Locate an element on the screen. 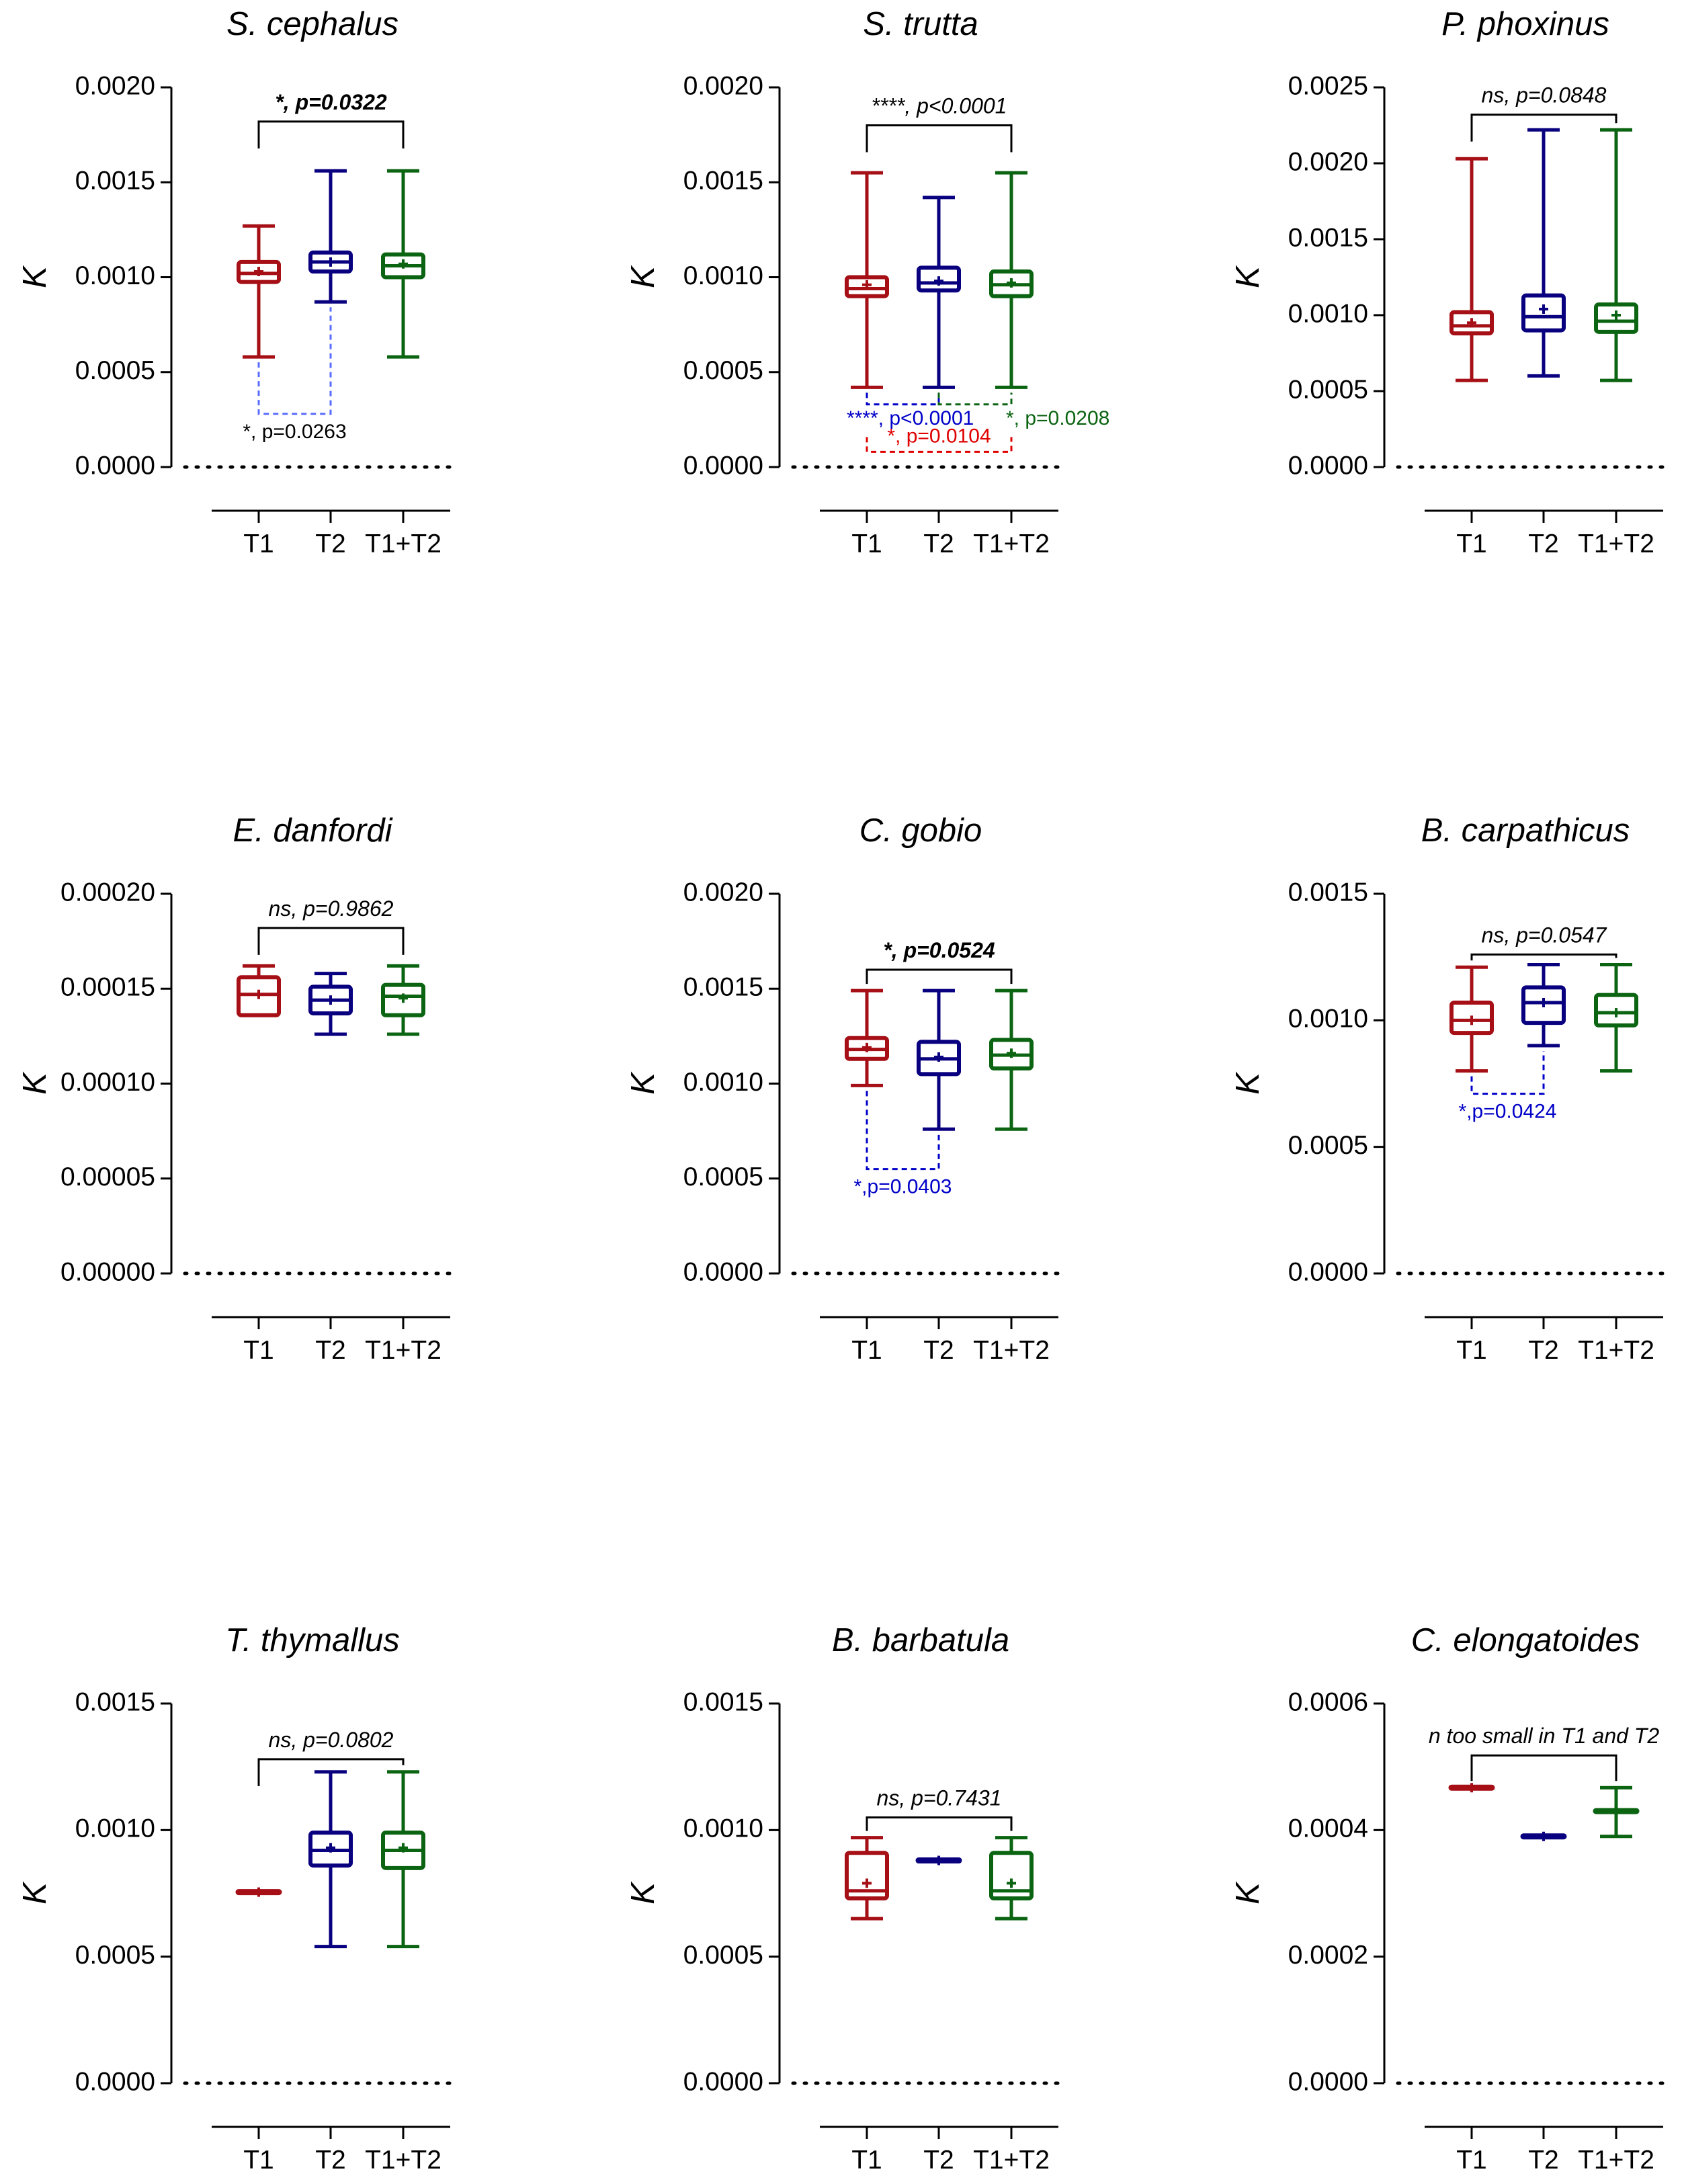 Image resolution: width=1682 pixels, height=2184 pixels. y-tick-label: 0.0020 is located at coordinates (723, 892).